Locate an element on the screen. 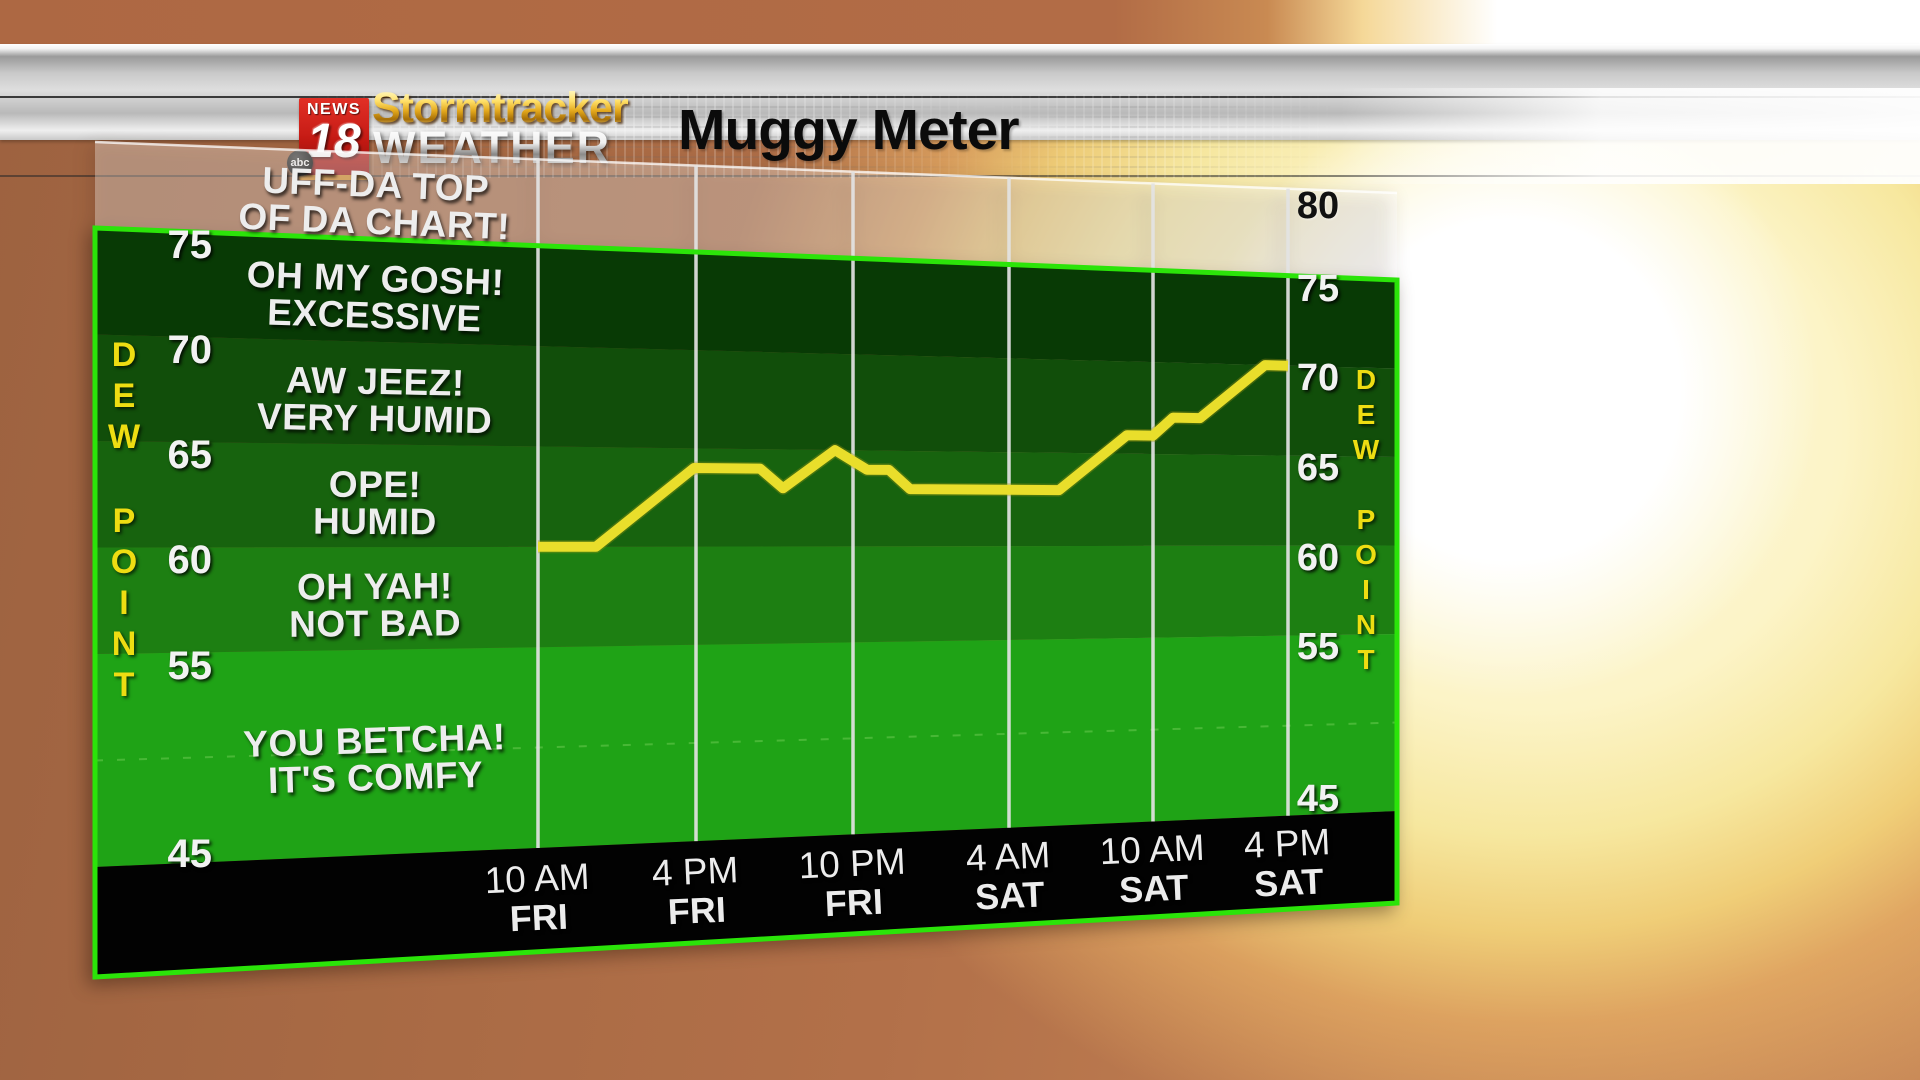  y-tick-left-65: 65 is located at coordinates (190, 455).